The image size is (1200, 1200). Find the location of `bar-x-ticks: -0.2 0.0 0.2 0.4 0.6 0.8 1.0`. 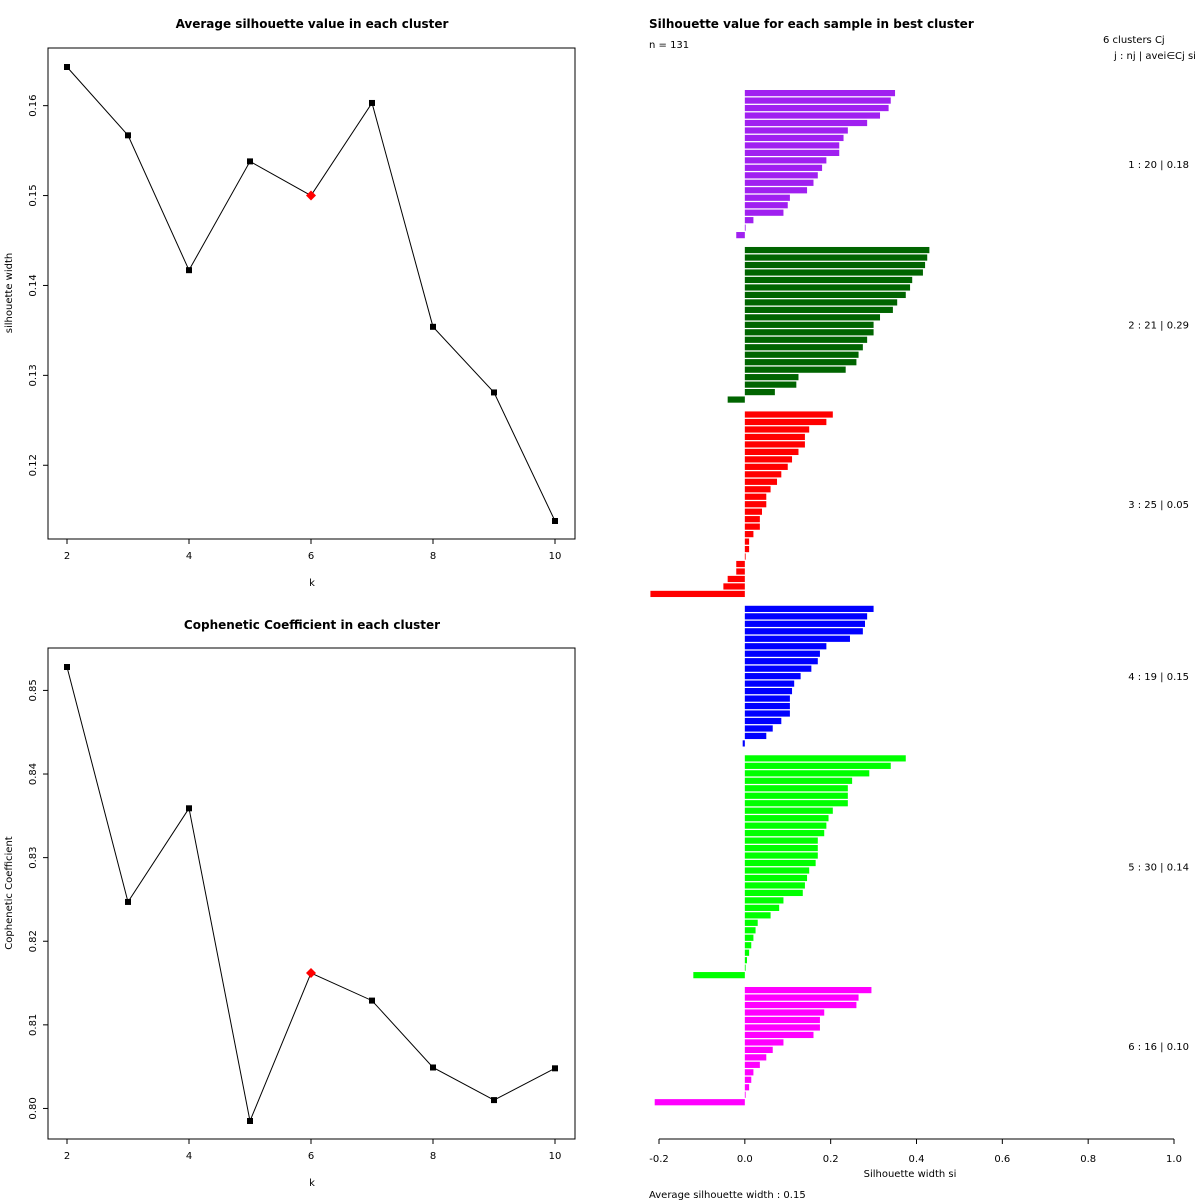

bar-x-ticks: -0.2 0.0 0.2 0.4 0.6 0.8 1.0 is located at coordinates (915, 1152).